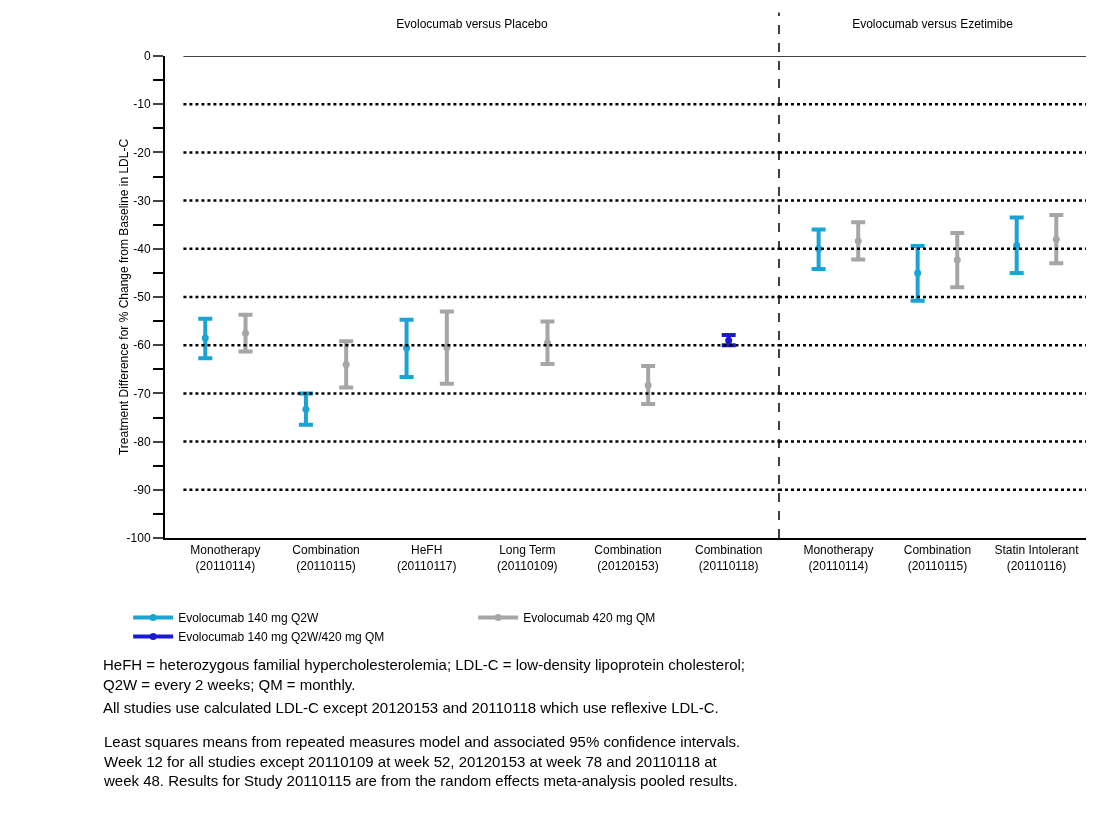 This screenshot has width=1094, height=824. What do you see at coordinates (248, 618) in the screenshot?
I see `legend-label: Evolocumab 140 mg Q2W` at bounding box center [248, 618].